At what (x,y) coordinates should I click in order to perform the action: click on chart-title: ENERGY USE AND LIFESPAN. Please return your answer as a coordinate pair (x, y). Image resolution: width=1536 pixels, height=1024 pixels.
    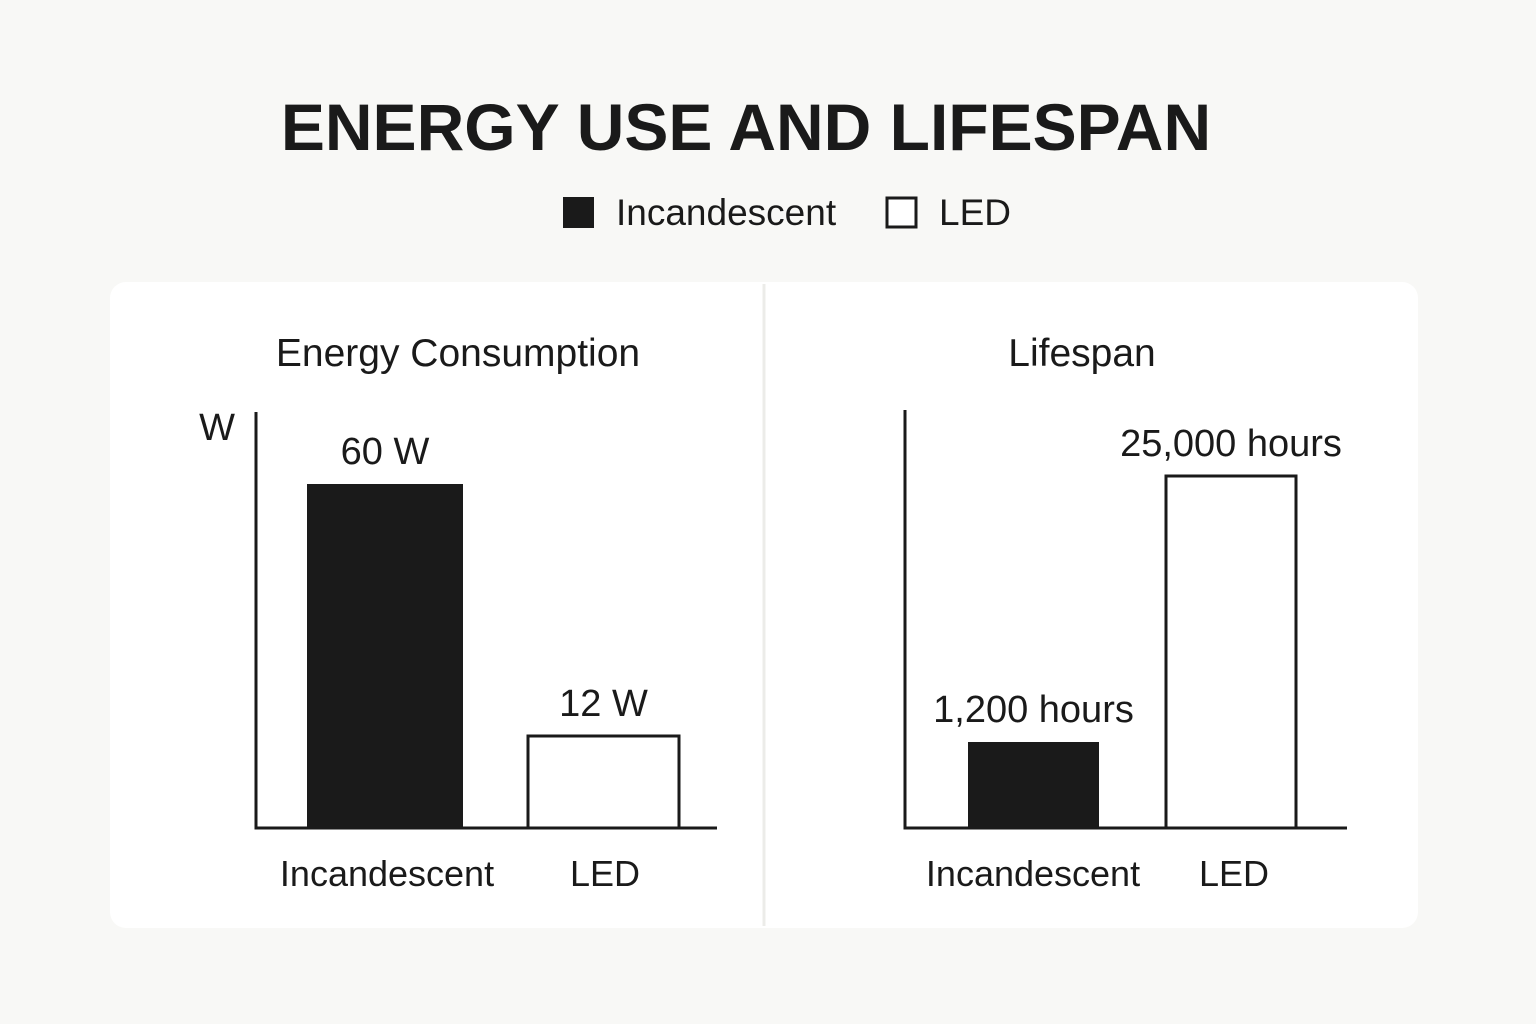
    Looking at the image, I should click on (746, 127).